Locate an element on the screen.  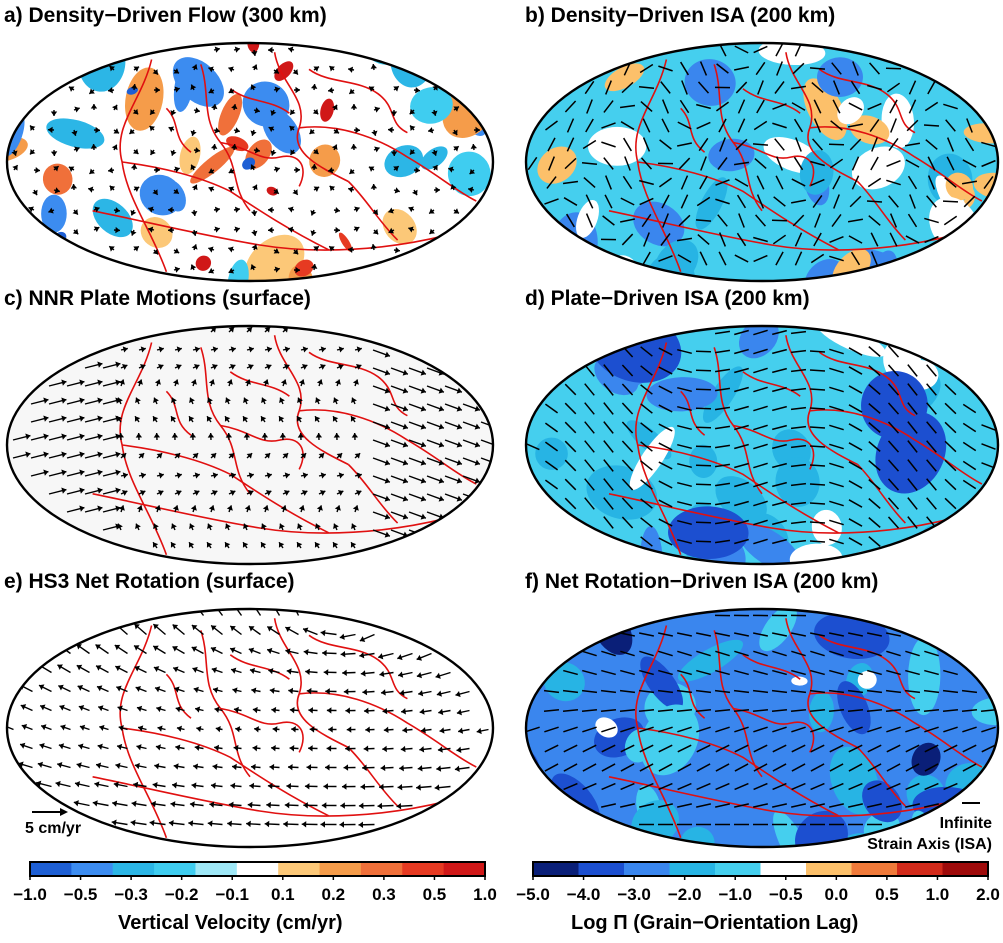
velocity-tick-label: −0.2 is located at coordinates (182, 894).